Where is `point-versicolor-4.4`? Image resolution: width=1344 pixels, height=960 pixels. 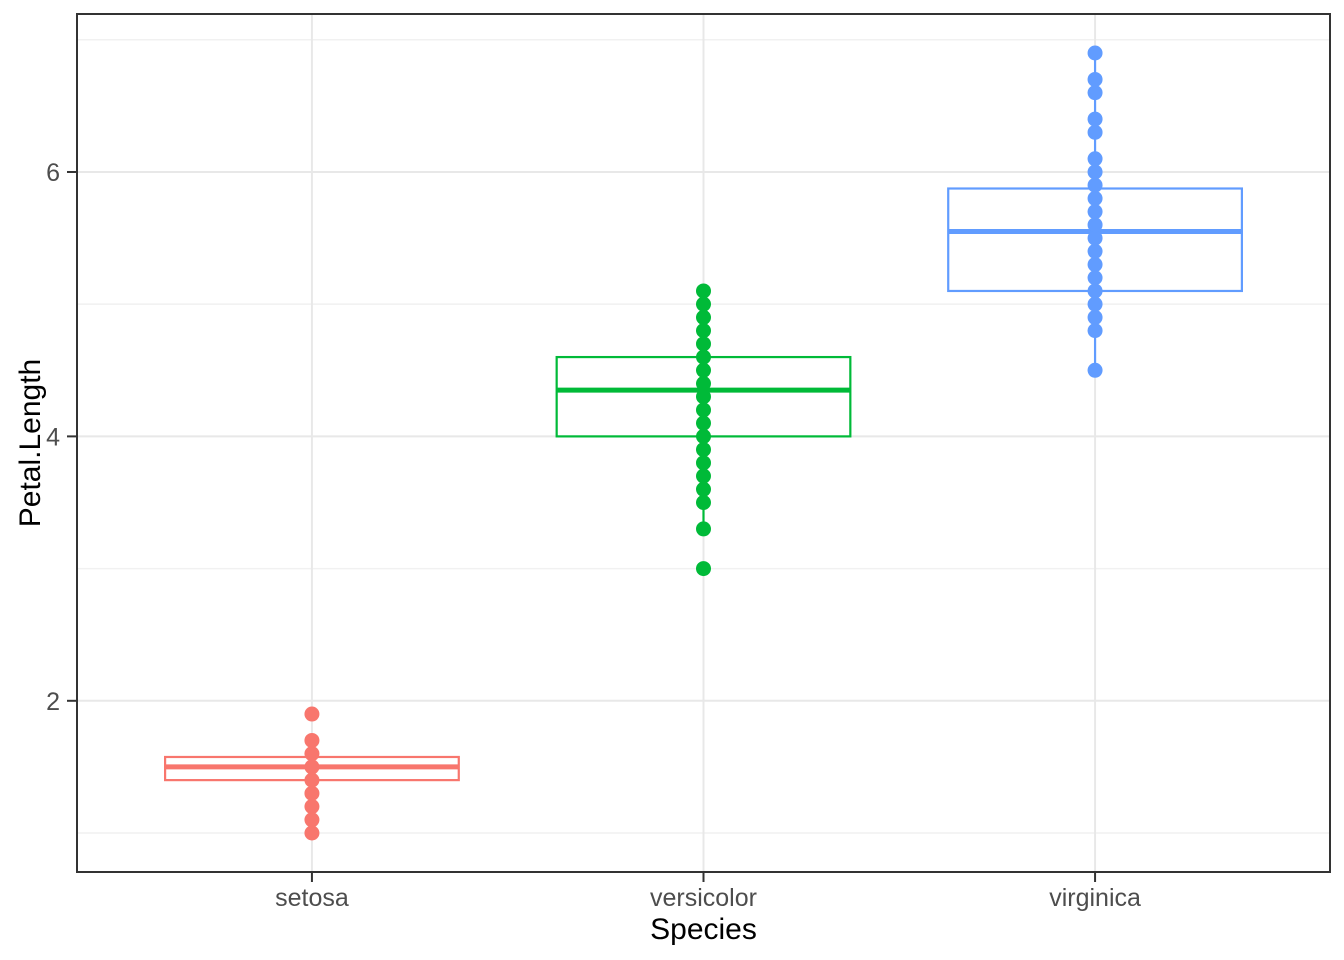 point-versicolor-4.4 is located at coordinates (703, 384).